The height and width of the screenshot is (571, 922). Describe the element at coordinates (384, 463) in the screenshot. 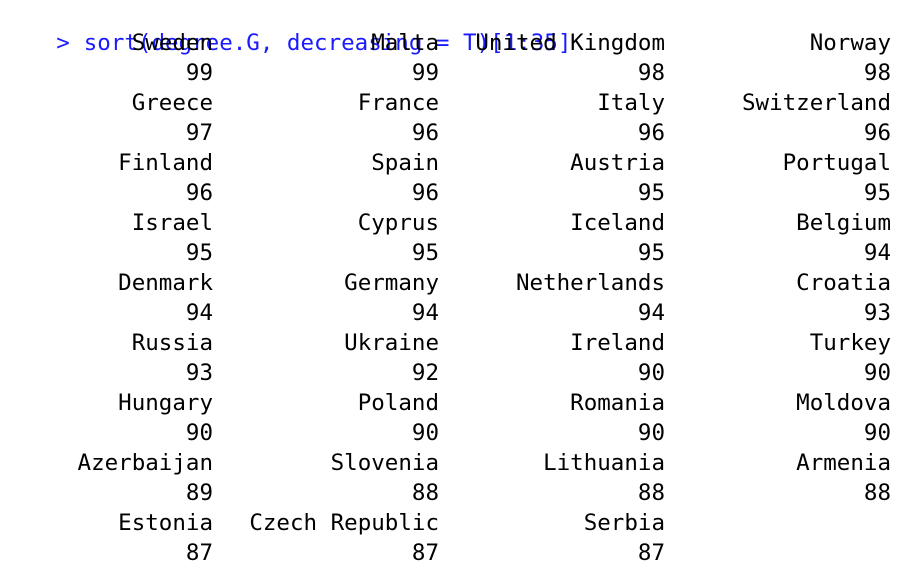

I see `entry-name: Slovenia` at that location.